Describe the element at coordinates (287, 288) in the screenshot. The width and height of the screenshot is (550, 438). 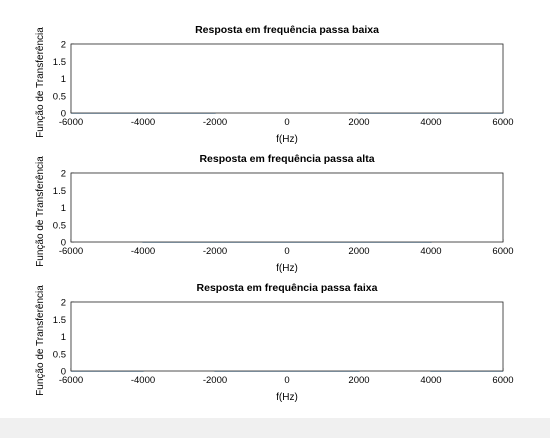
I see `chart-title: Resposta em frequência passa faixa` at that location.